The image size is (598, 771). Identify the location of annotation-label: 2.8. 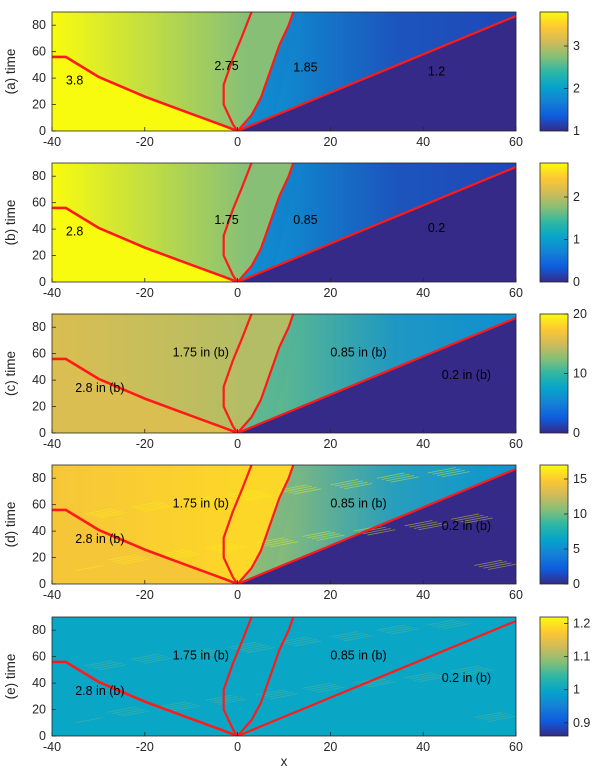
(74, 232).